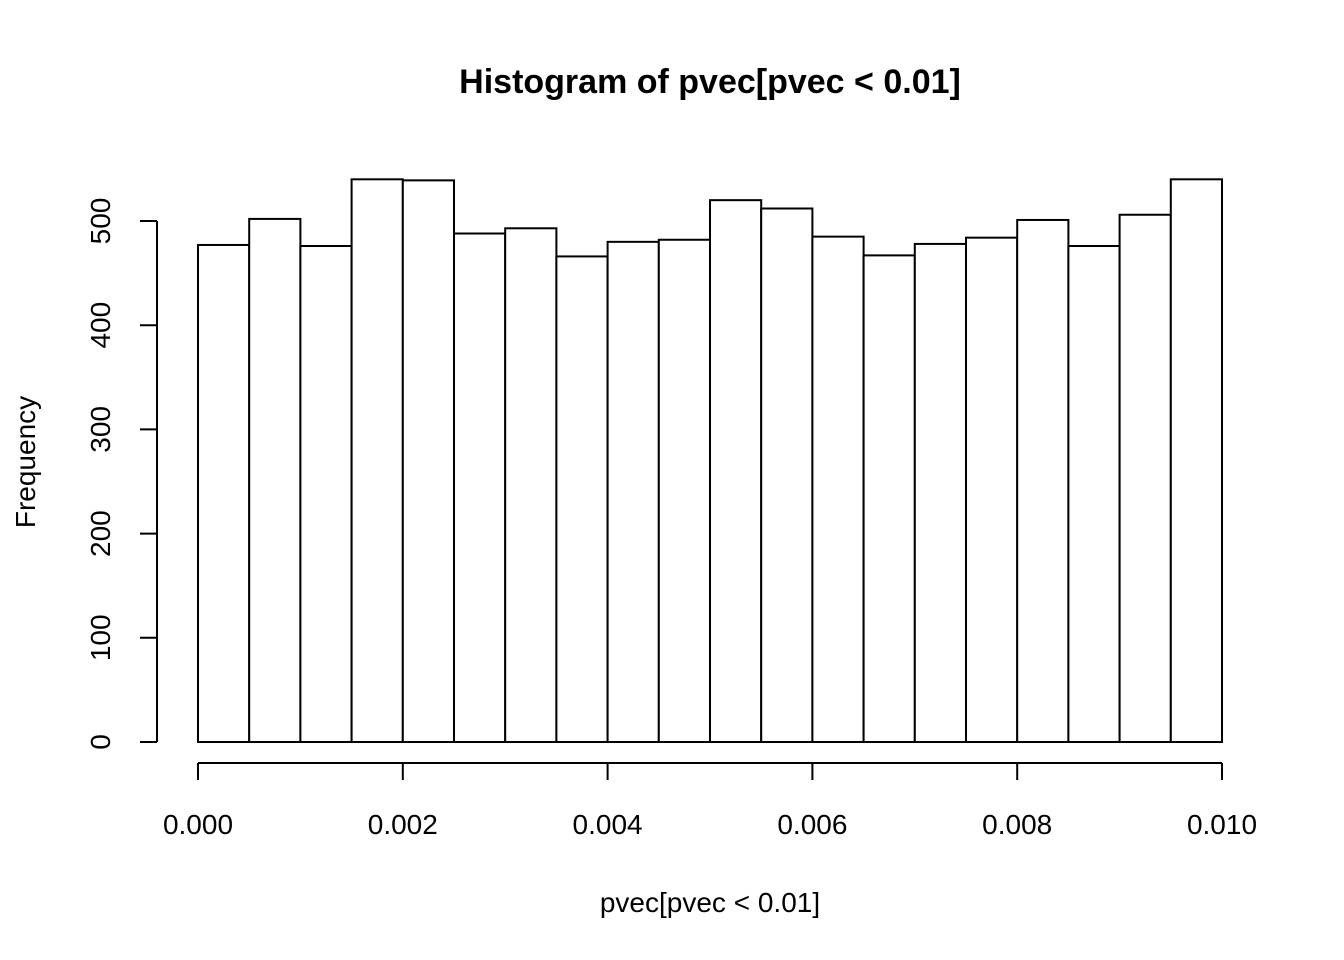  Describe the element at coordinates (608, 824) in the screenshot. I see `x-tick-label: 0.004` at that location.